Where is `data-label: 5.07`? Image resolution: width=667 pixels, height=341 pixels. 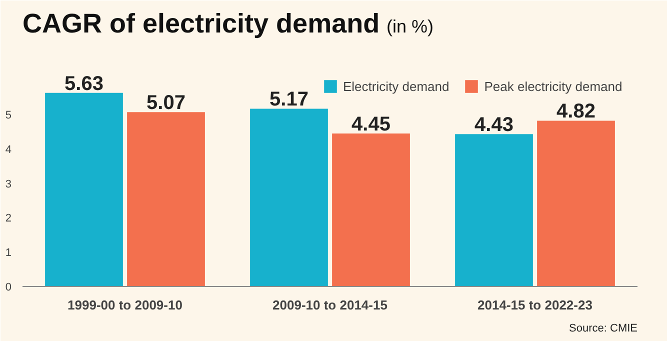 data-label: 5.07 is located at coordinates (166, 103).